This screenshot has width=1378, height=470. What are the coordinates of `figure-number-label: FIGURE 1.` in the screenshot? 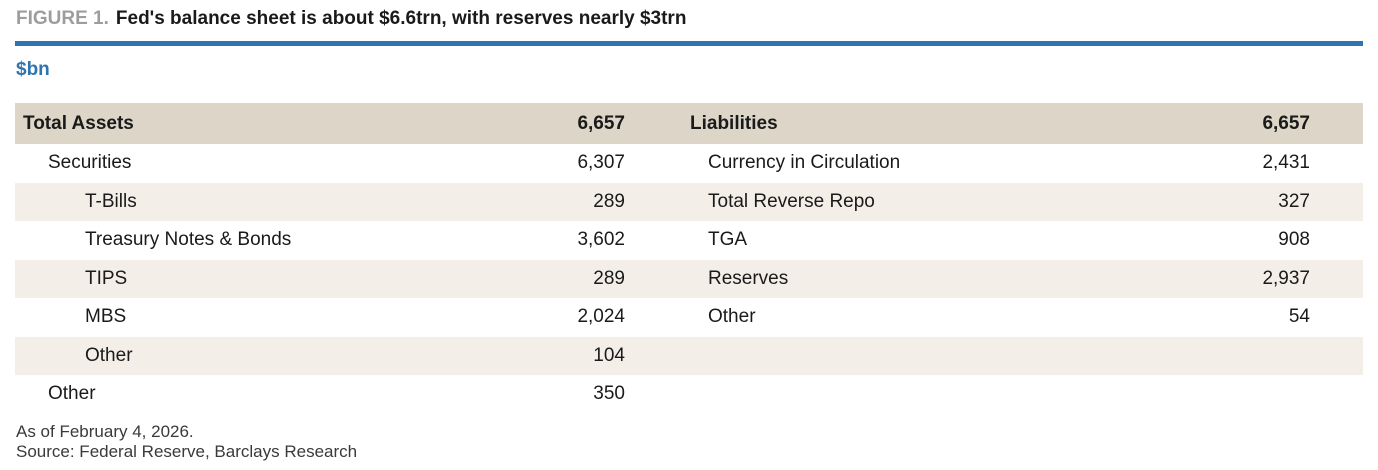 It's located at (62, 18).